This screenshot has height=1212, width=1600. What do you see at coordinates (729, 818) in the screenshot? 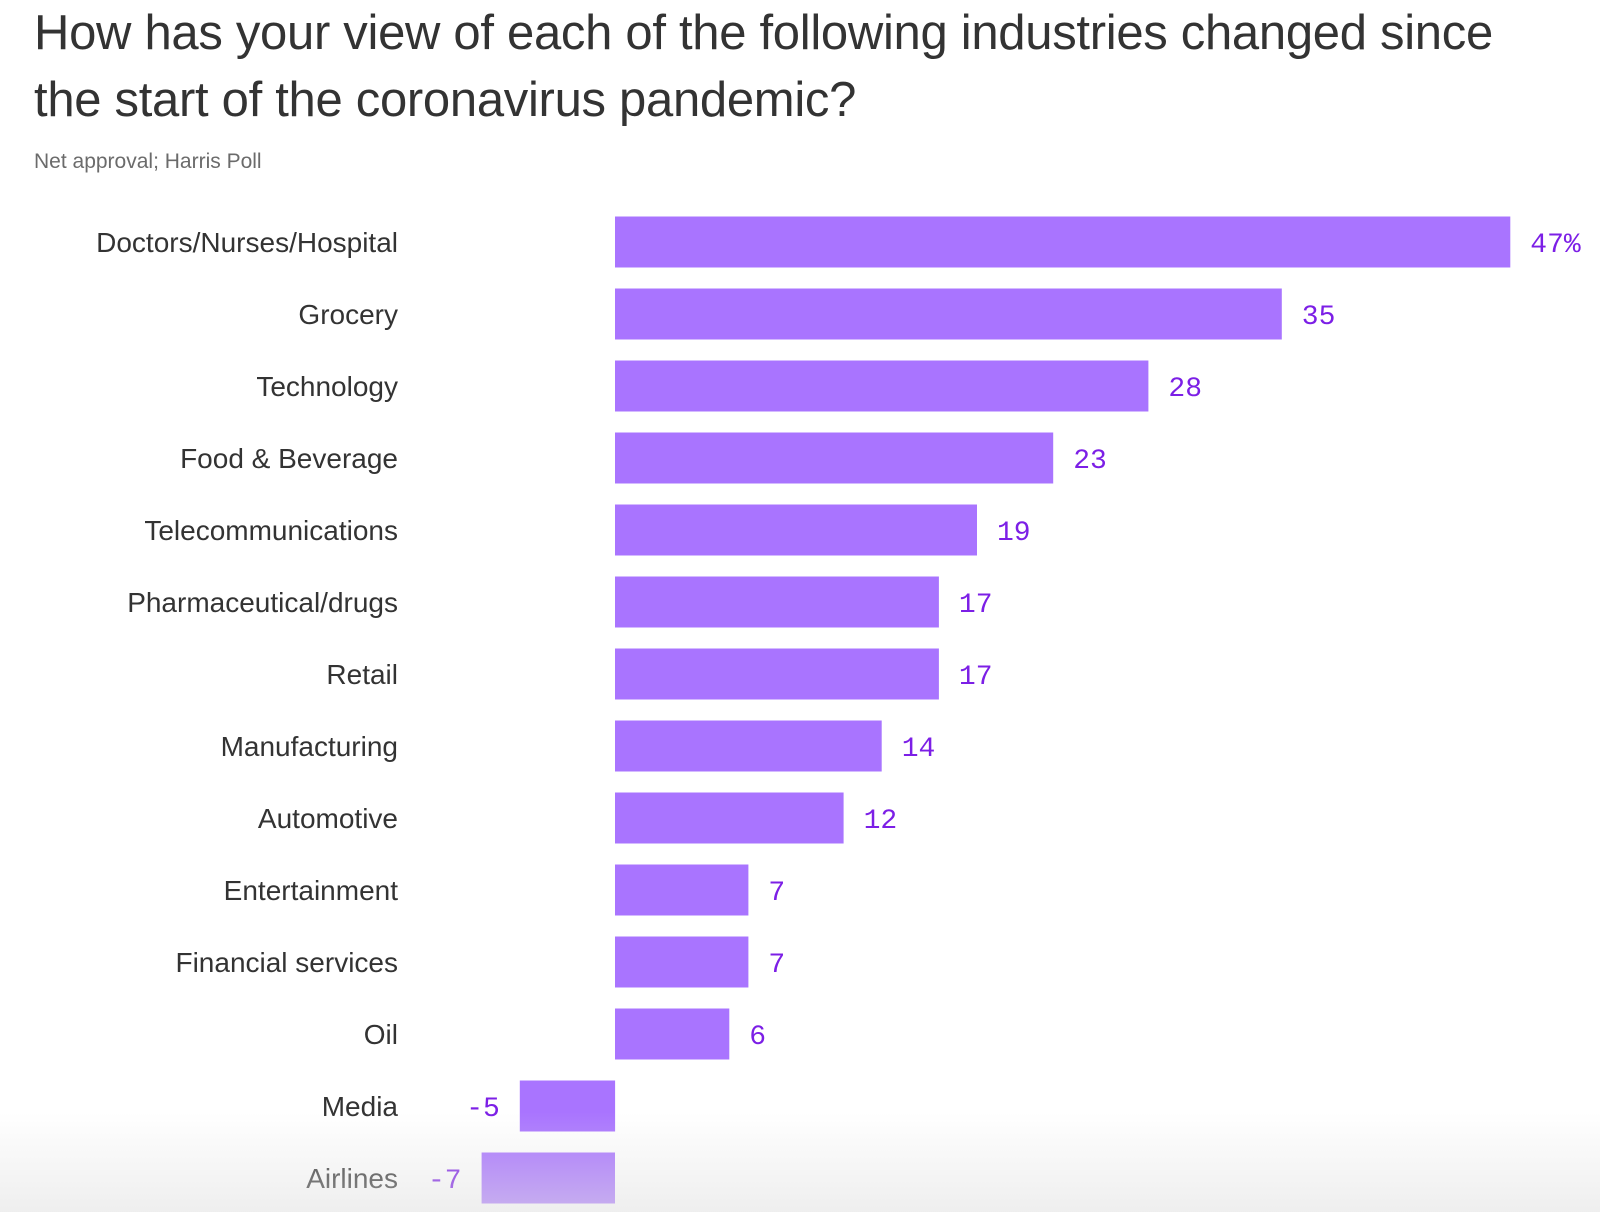
I see `bar-automotive` at bounding box center [729, 818].